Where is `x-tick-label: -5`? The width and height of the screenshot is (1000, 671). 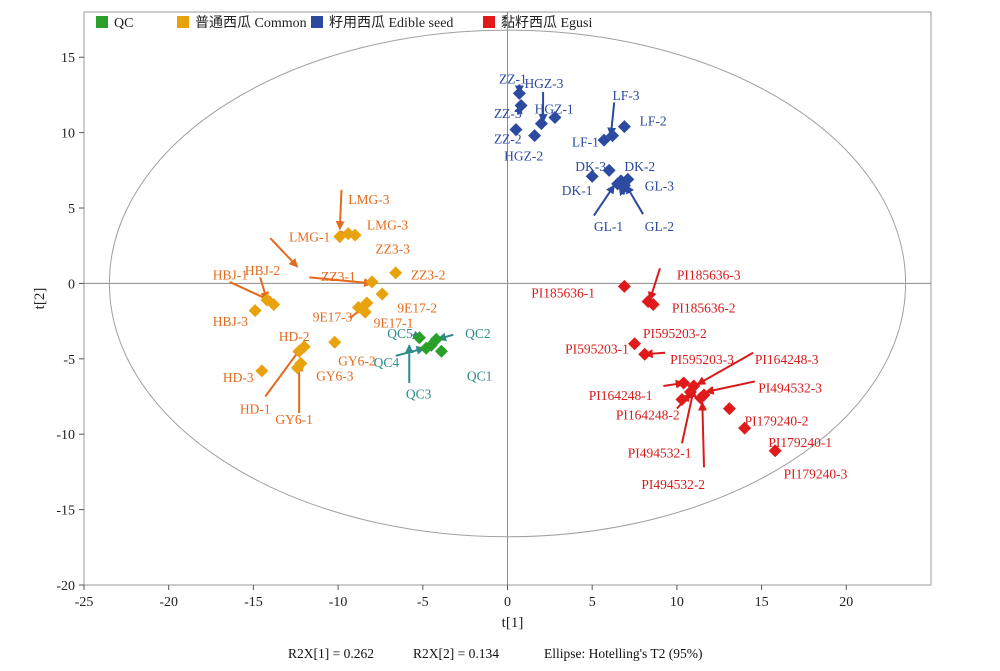
x-tick-label: -5 is located at coordinates (423, 602).